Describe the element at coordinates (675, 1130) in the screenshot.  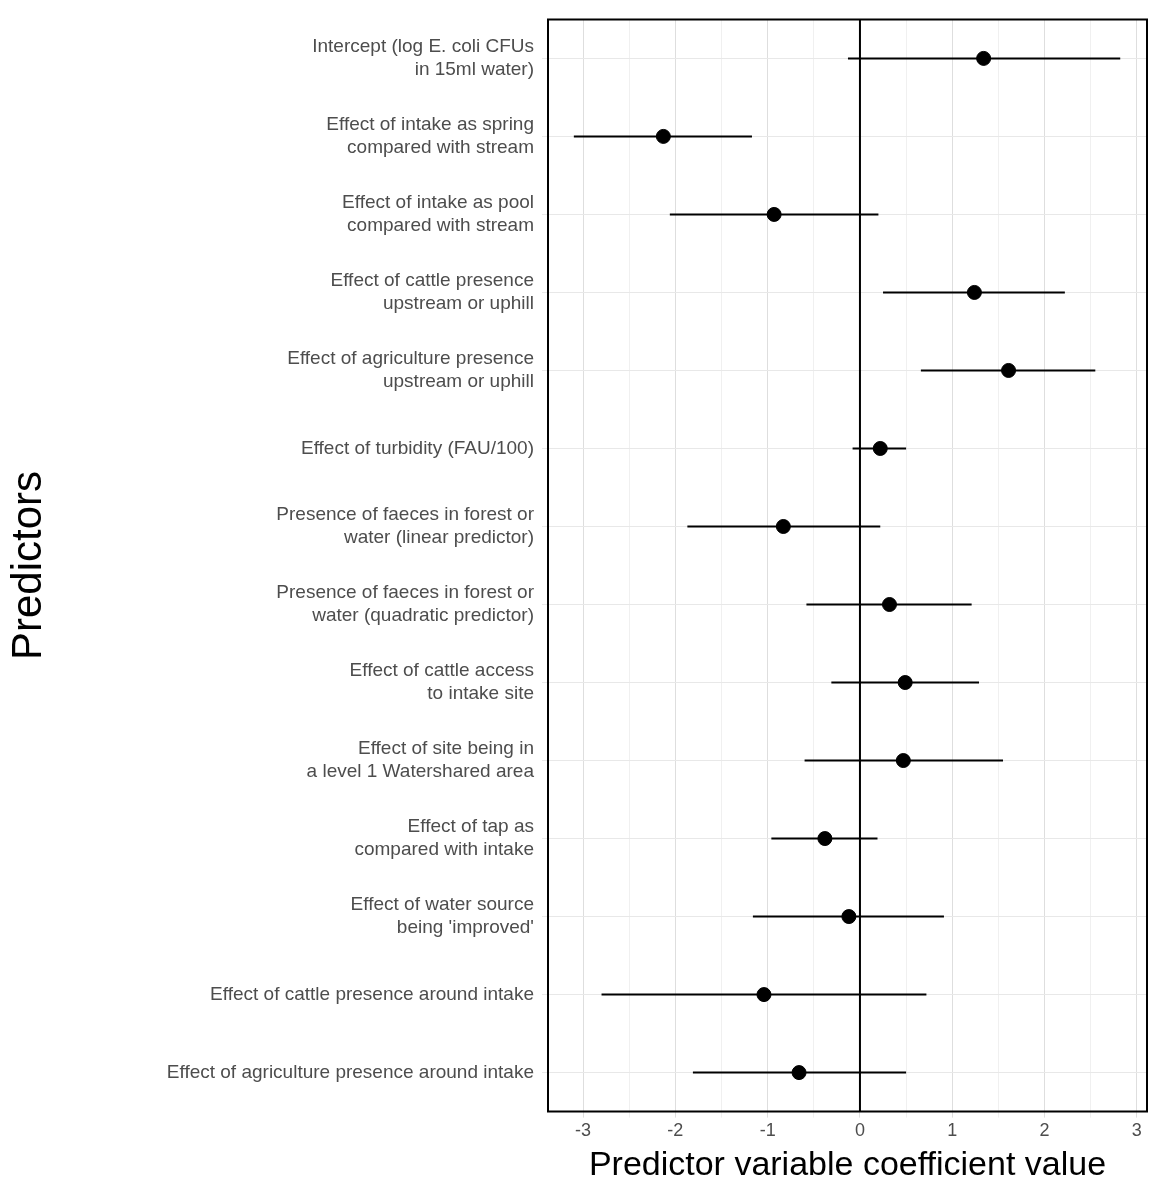
I see `x-tick-label: -2` at that location.